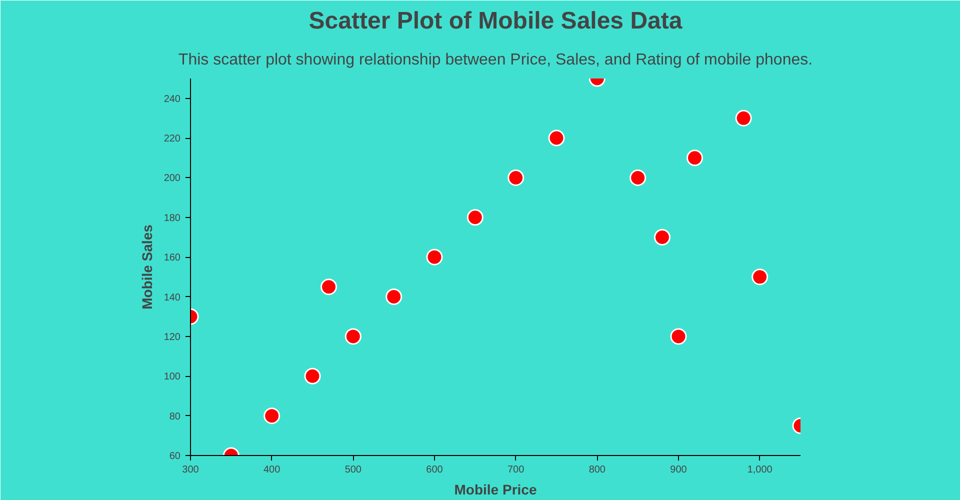 The image size is (960, 500). Describe the element at coordinates (495, 490) in the screenshot. I see `x-axis-title: Mobile Price` at that location.